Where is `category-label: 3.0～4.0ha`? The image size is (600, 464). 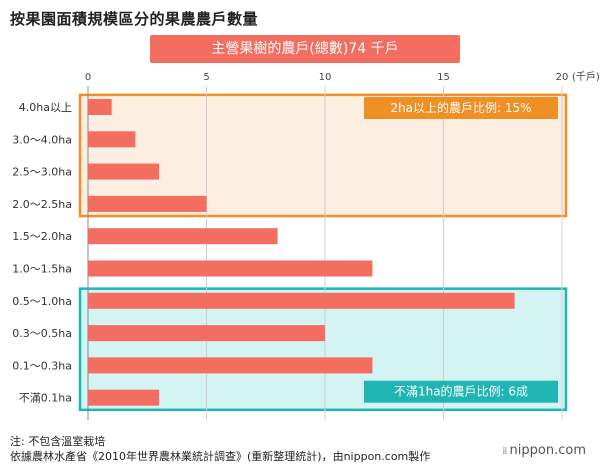 category-label: 3.0～4.0ha is located at coordinates (42, 139).